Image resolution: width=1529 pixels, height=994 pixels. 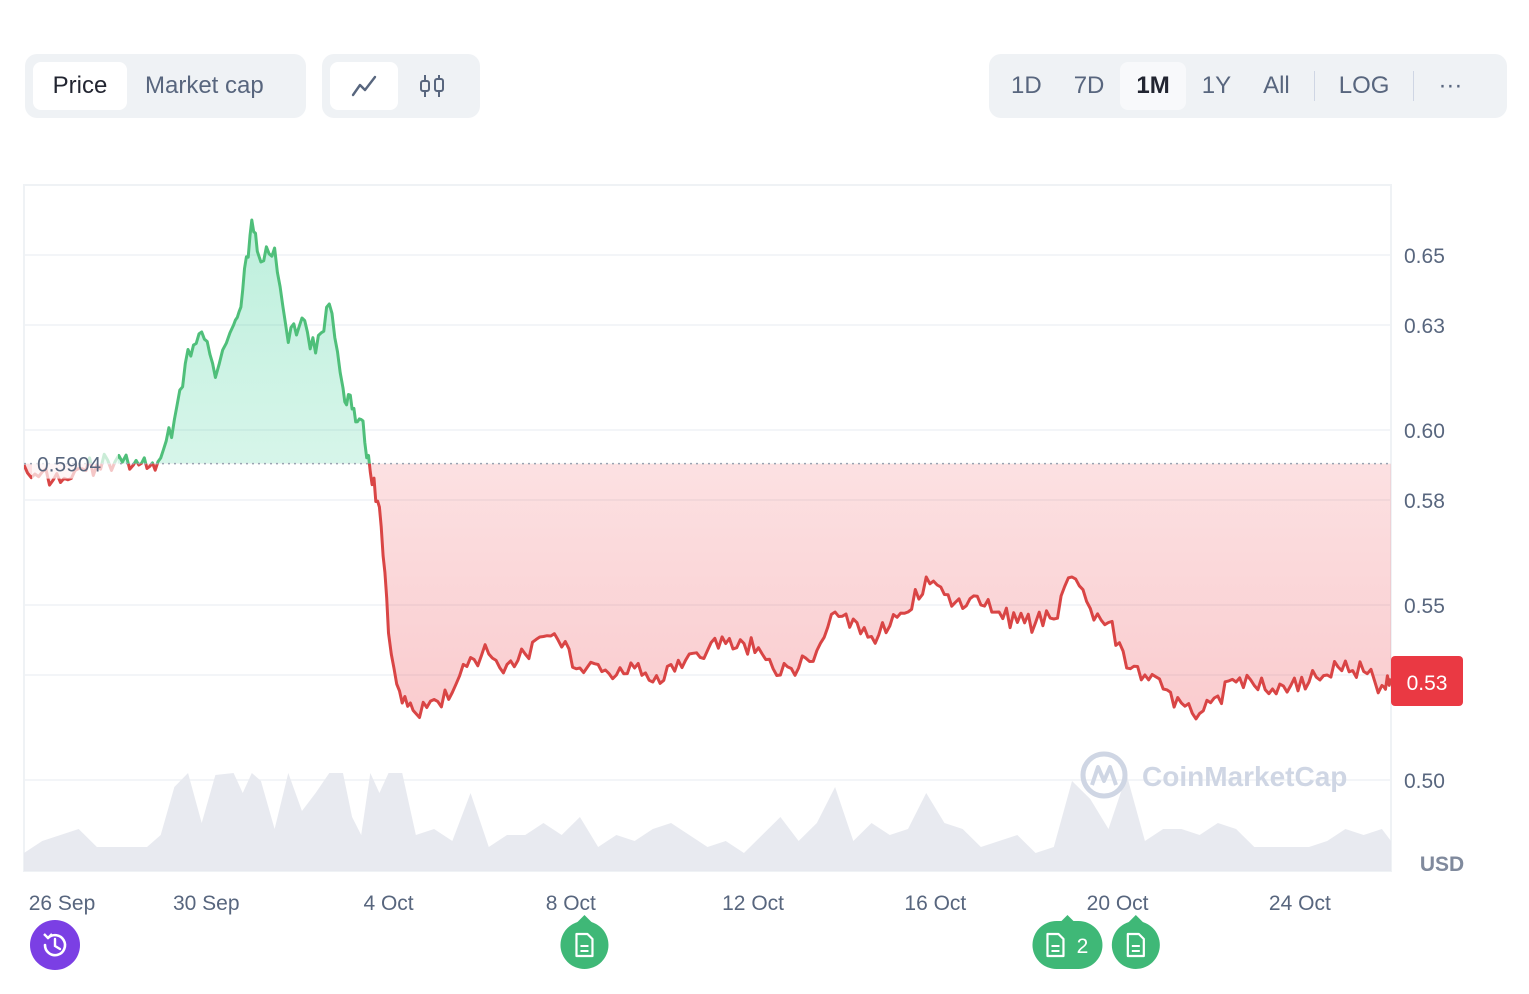 I want to click on x-tick-label: 4 Oct, so click(x=388, y=903).